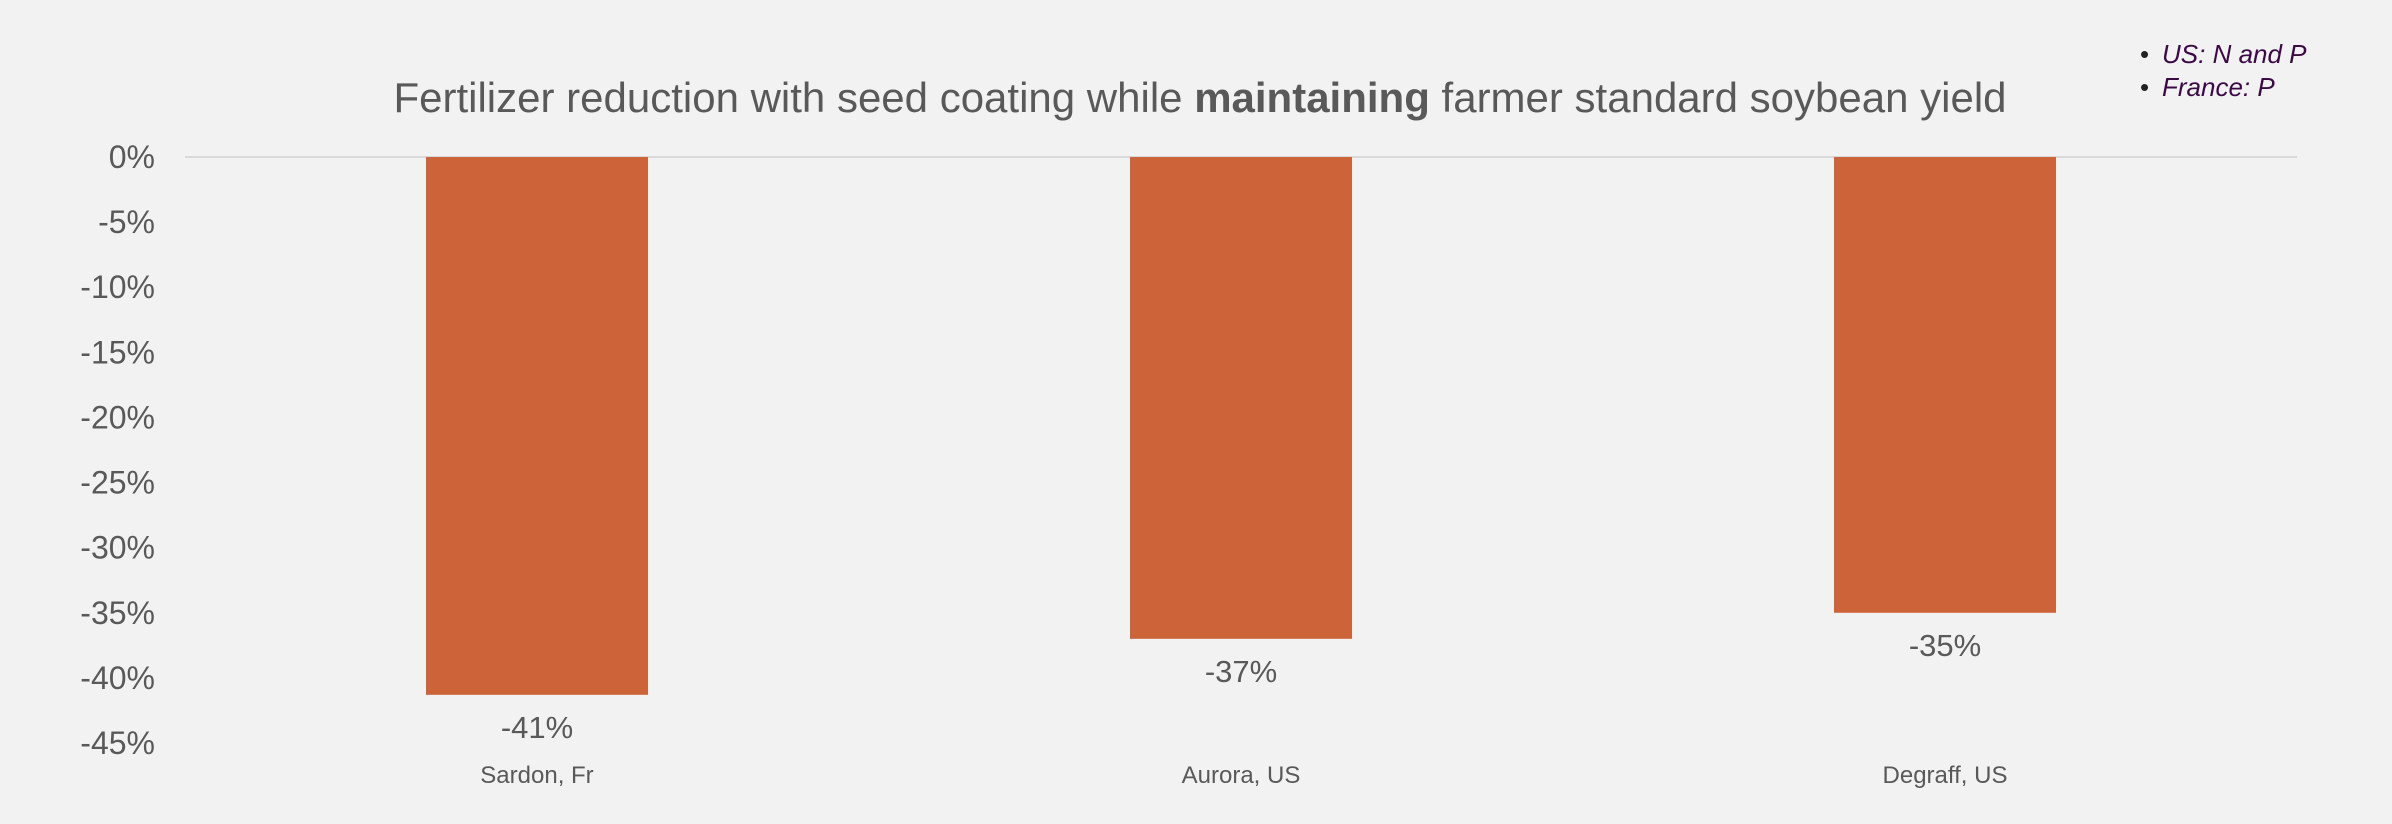  Describe the element at coordinates (117, 678) in the screenshot. I see `y-tick-label: -40%` at that location.